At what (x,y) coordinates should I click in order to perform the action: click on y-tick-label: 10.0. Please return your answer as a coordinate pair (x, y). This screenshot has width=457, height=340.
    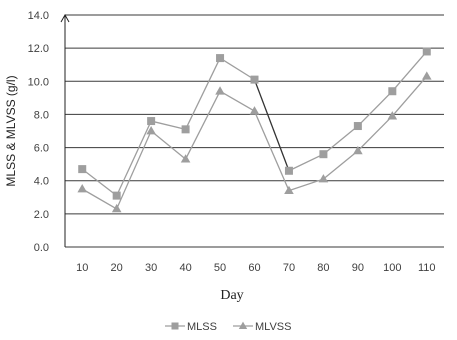
    Looking at the image, I should click on (38, 82).